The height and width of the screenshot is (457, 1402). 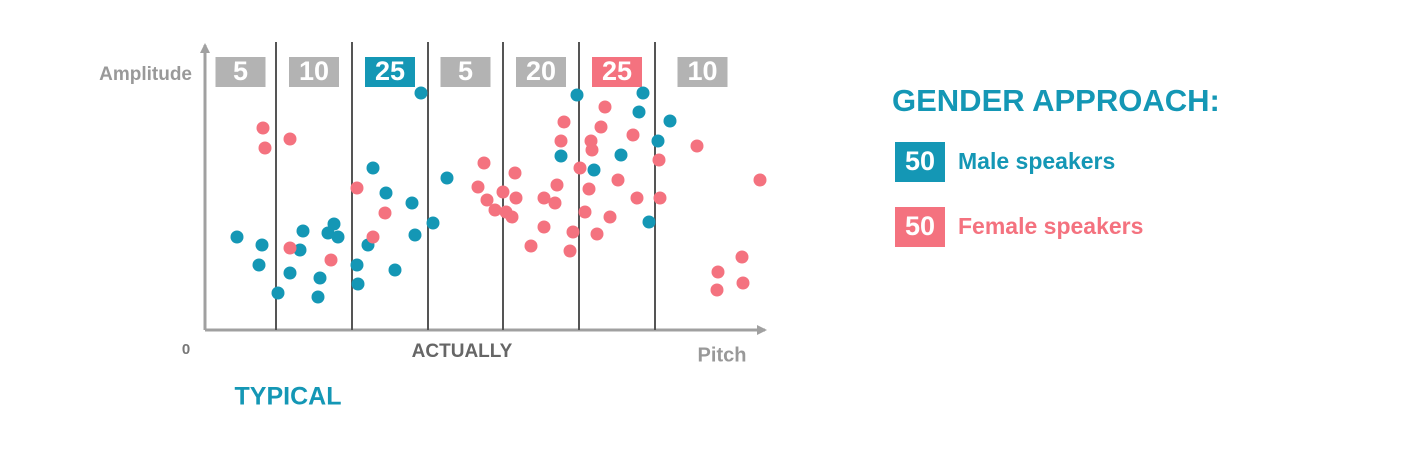 What do you see at coordinates (145, 74) in the screenshot?
I see `y-axis-label: Amplitude` at bounding box center [145, 74].